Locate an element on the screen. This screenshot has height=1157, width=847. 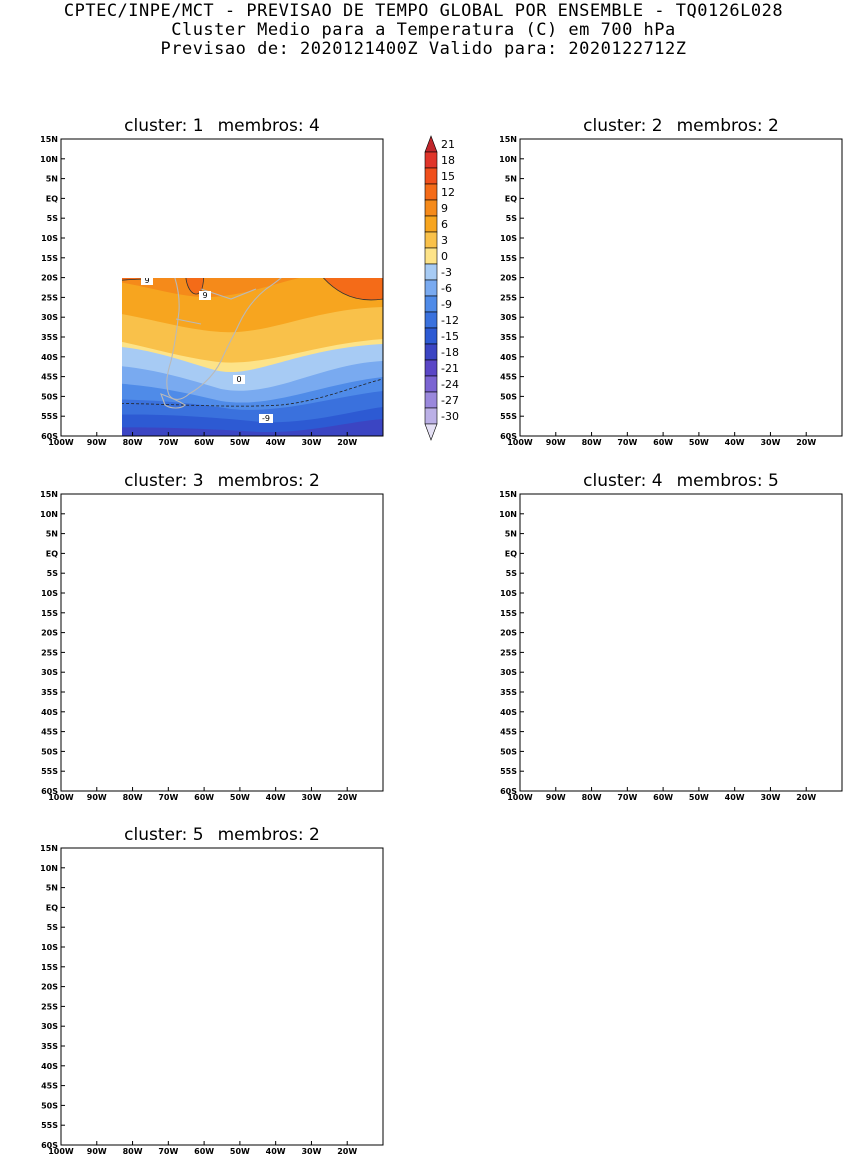
panel-3-lon-ticks: 100W 90W 80W 70W 60W 50W 40W 30W 20W is located at coordinates (202, 794).